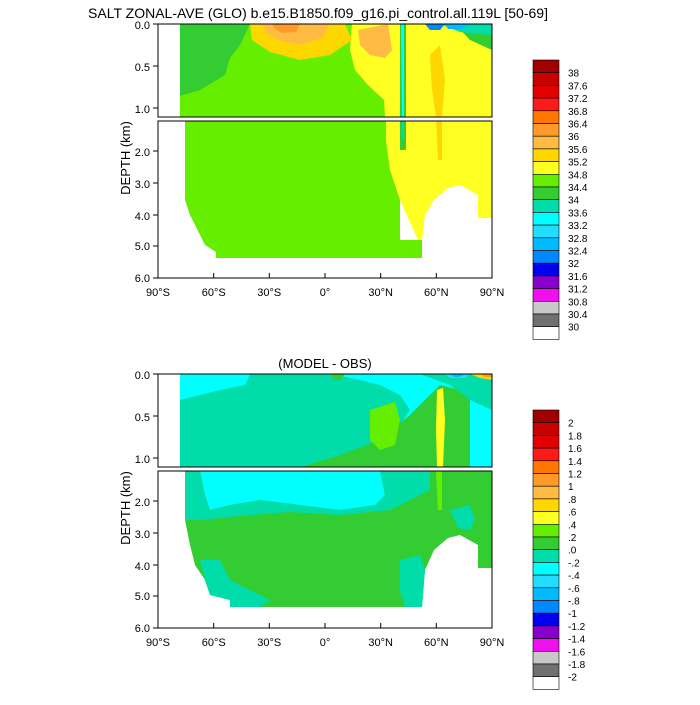 The width and height of the screenshot is (700, 705). Describe the element at coordinates (125, 508) in the screenshot. I see `panel2-y-axis-title: DEPTH (km)` at that location.